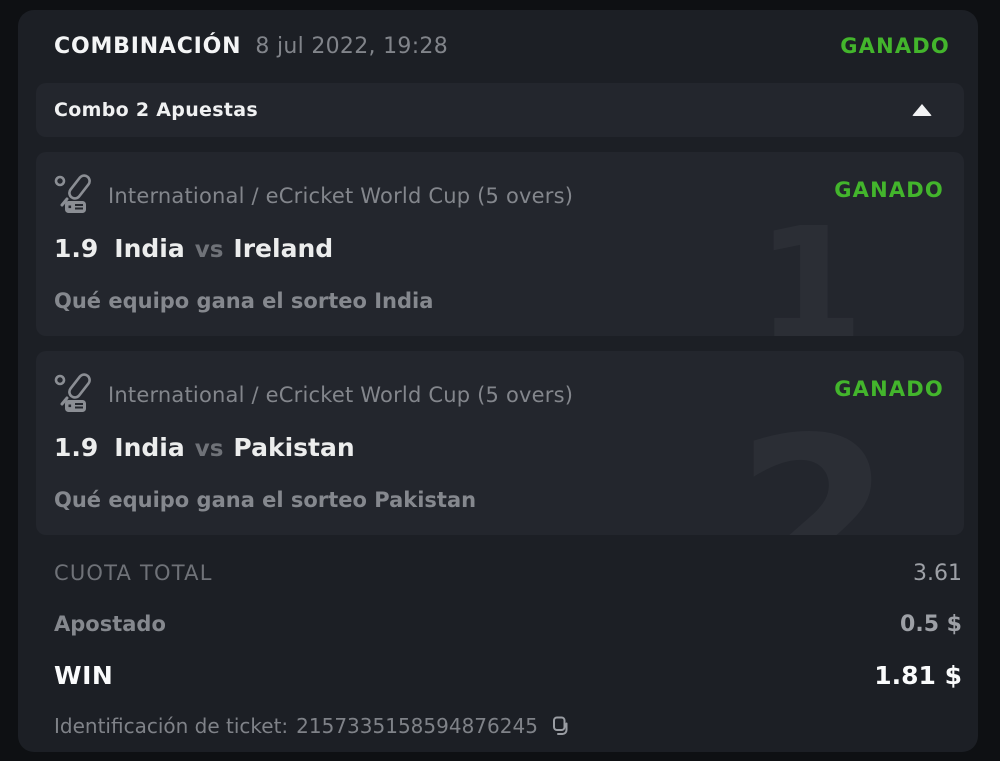 Image resolution: width=1000 pixels, height=761 pixels. What do you see at coordinates (937, 573) in the screenshot?
I see `total-odds-value: 3.61` at bounding box center [937, 573].